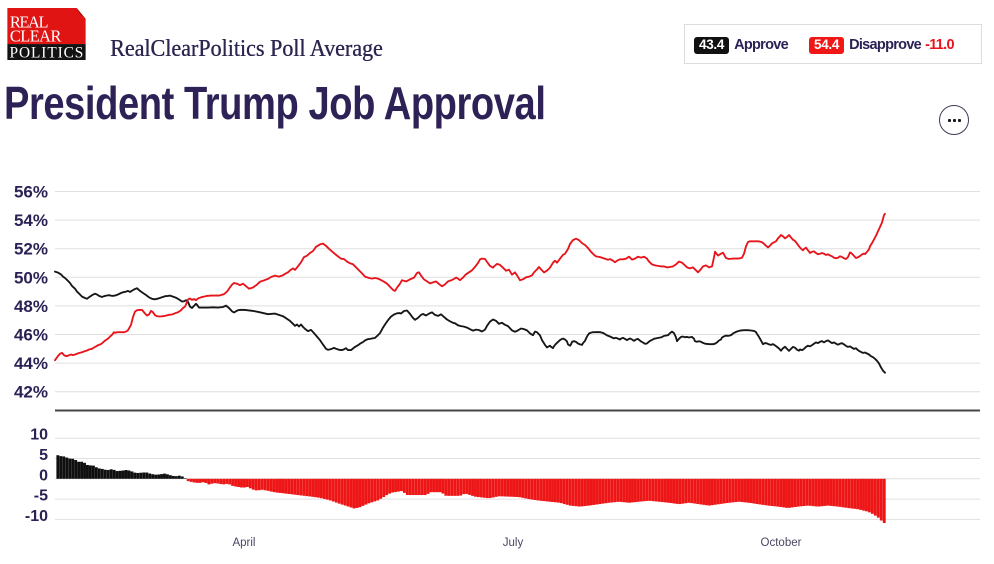 This screenshot has height=564, width=994. I want to click on svg-text: 5, so click(43, 455).